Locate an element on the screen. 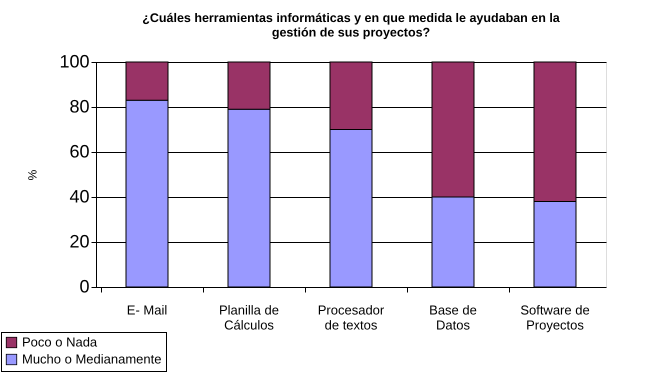 The width and height of the screenshot is (647, 384). legend-label: Mucho o Medianamente is located at coordinates (92, 359).